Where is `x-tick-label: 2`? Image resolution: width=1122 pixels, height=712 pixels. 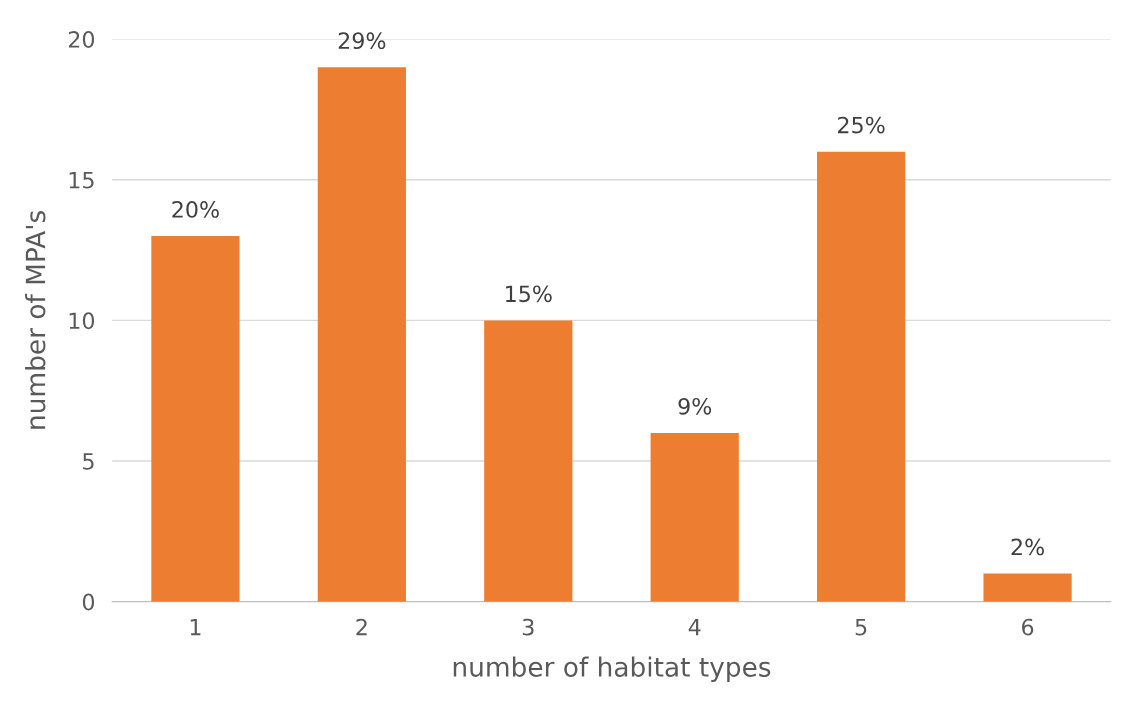 x-tick-label: 2 is located at coordinates (361, 627).